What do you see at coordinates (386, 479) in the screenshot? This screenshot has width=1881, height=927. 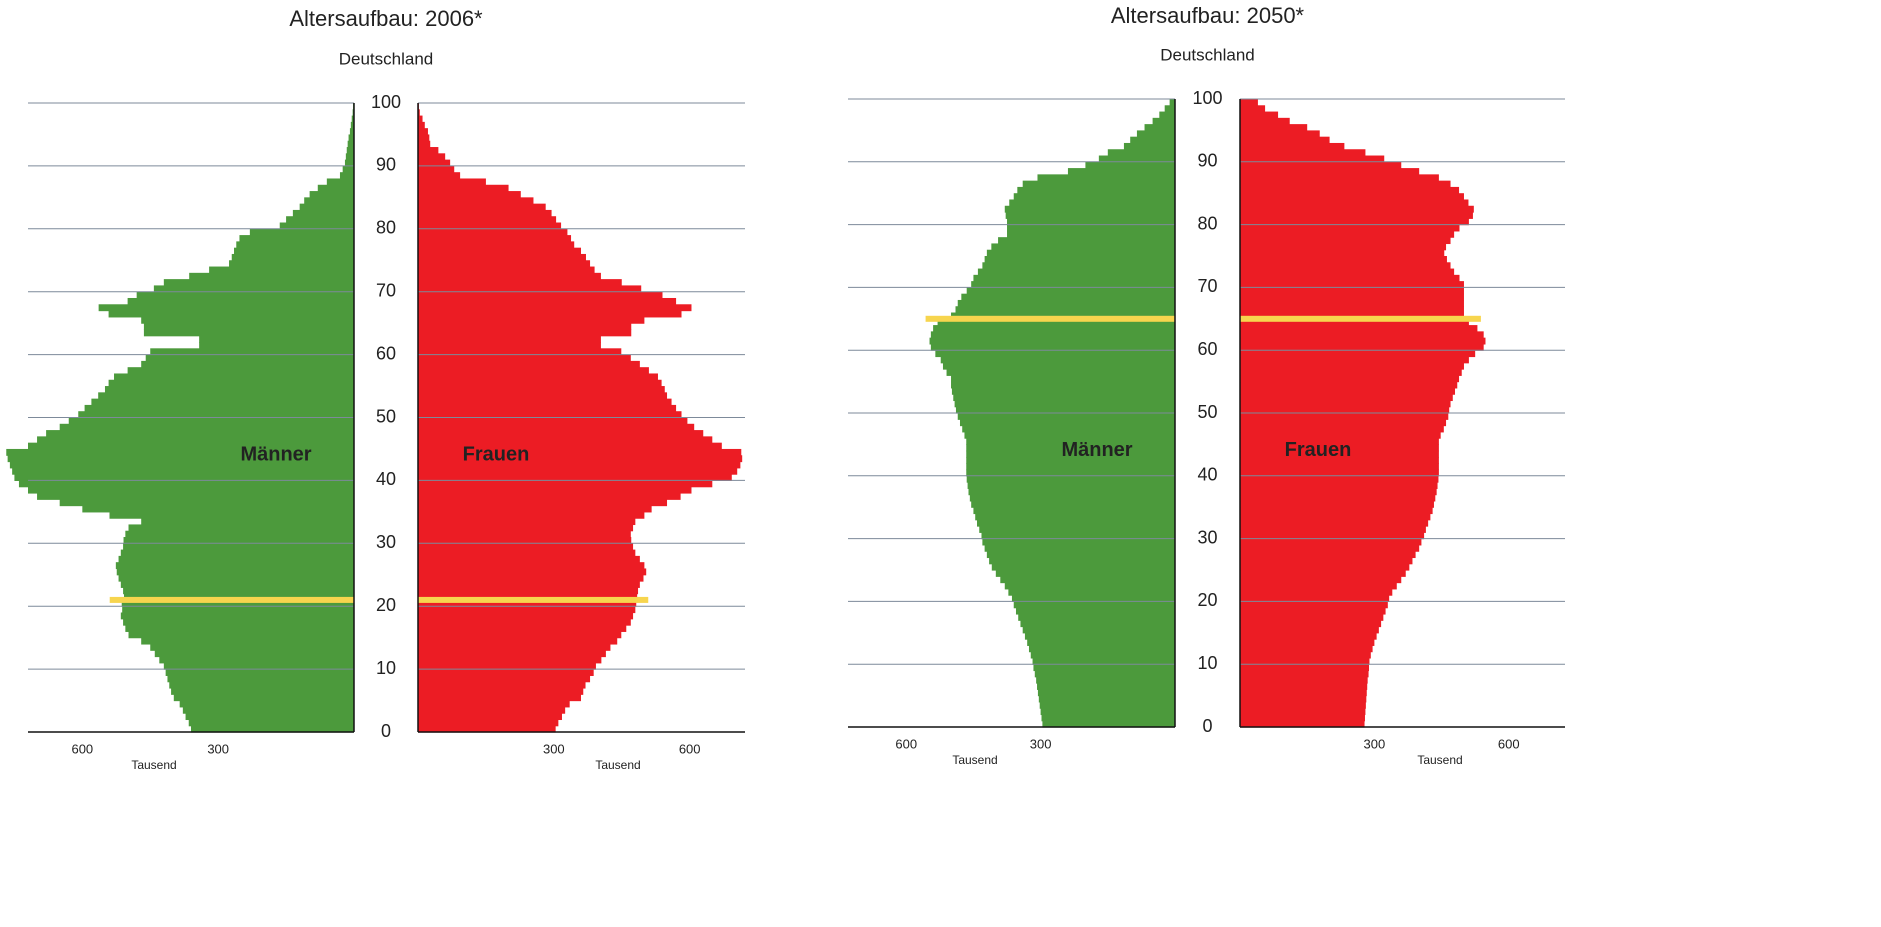 I see `y-tick-label: 40` at bounding box center [386, 479].